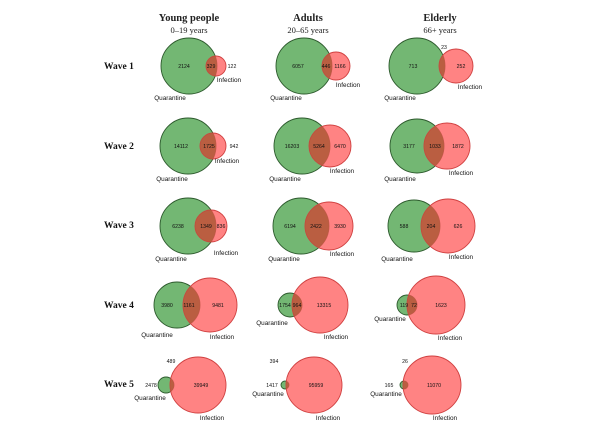 This screenshot has width=600, height=429. Describe the element at coordinates (197, 230) in the screenshot. I see `venn-panel: 6238 1349 836 Quarantine Infection` at that location.